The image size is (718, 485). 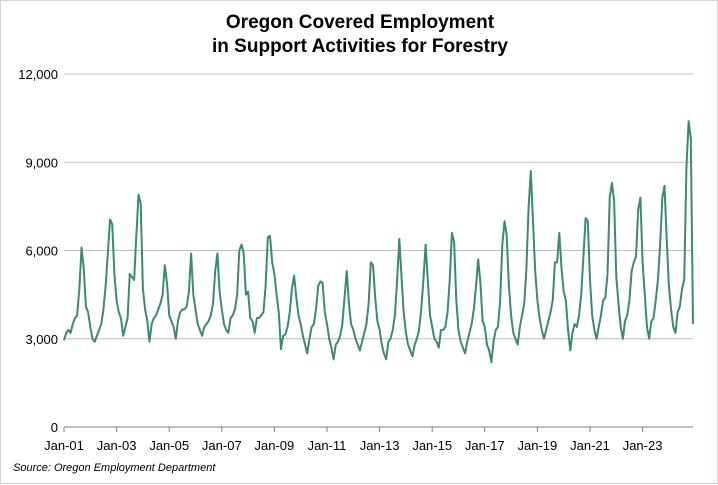 I want to click on x-tick-label: Jan-15, so click(x=432, y=445).